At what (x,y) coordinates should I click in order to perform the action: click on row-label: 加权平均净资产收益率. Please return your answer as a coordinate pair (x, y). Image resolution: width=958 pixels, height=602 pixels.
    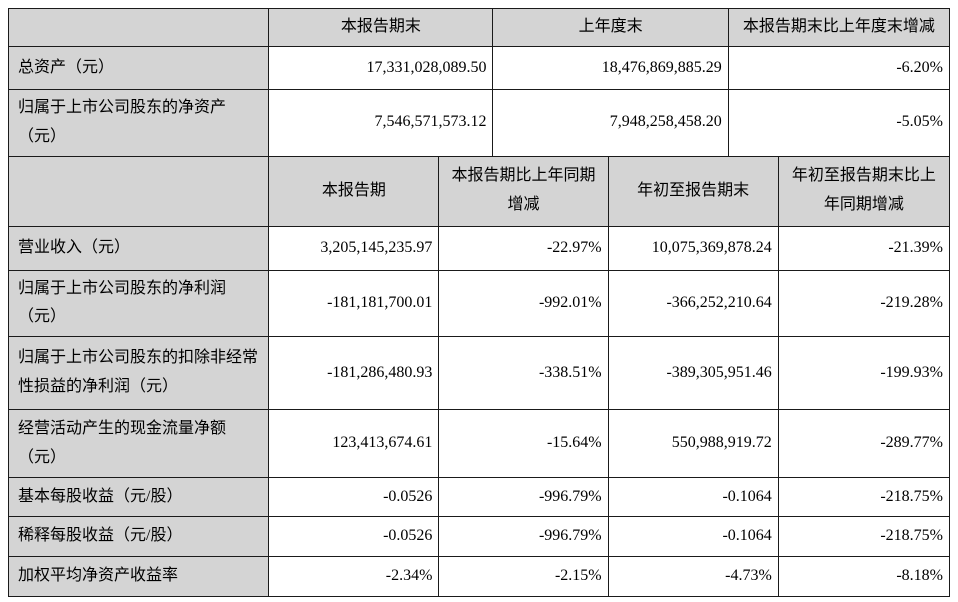
    Looking at the image, I should click on (138, 577).